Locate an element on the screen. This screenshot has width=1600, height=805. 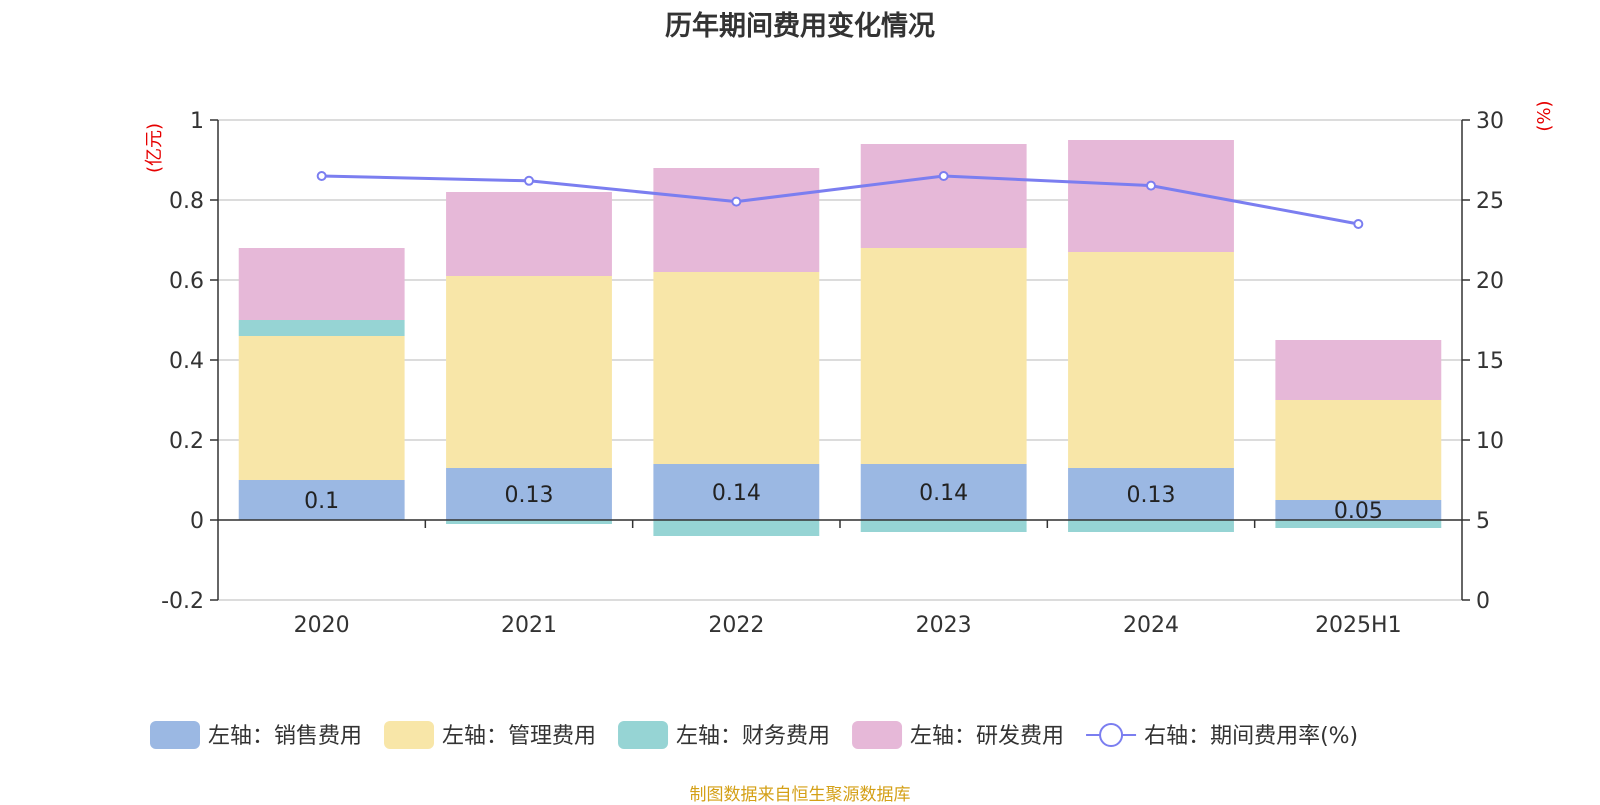
right-axis-tick-label: 10 is located at coordinates (1490, 441).